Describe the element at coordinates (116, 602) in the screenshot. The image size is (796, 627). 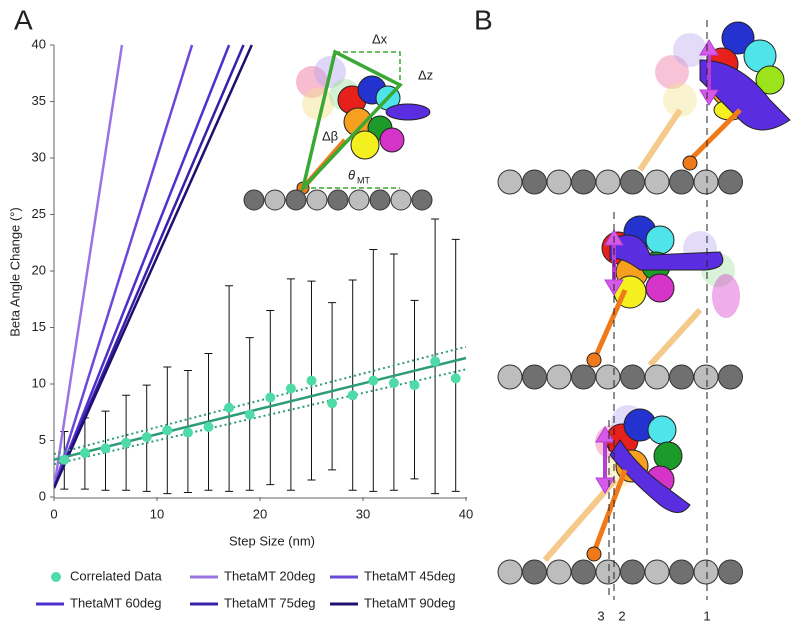
I see `legend-label: ThetaMT 60deg` at that location.